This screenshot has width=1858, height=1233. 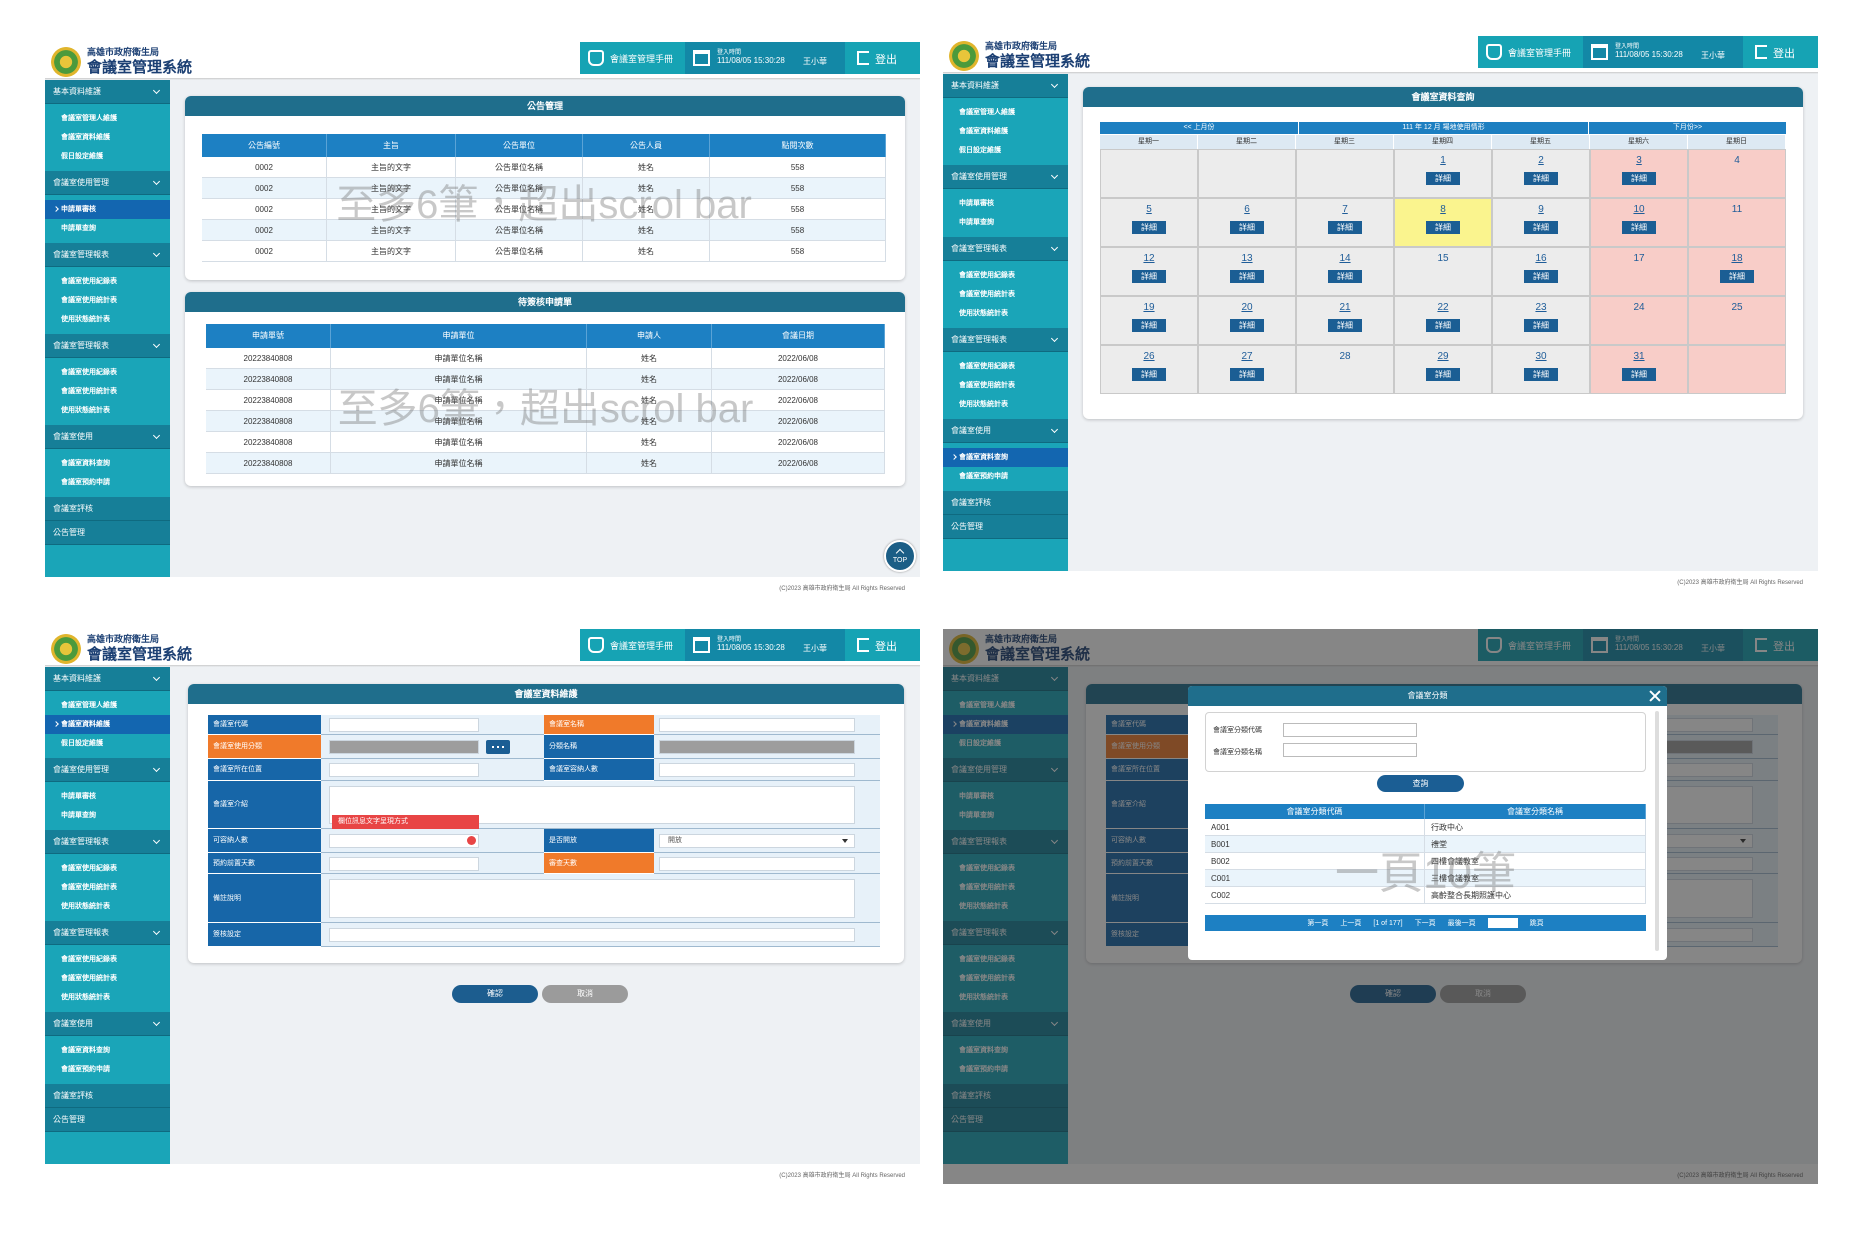 I want to click on pager-last: 最後一頁, so click(x=1461, y=923).